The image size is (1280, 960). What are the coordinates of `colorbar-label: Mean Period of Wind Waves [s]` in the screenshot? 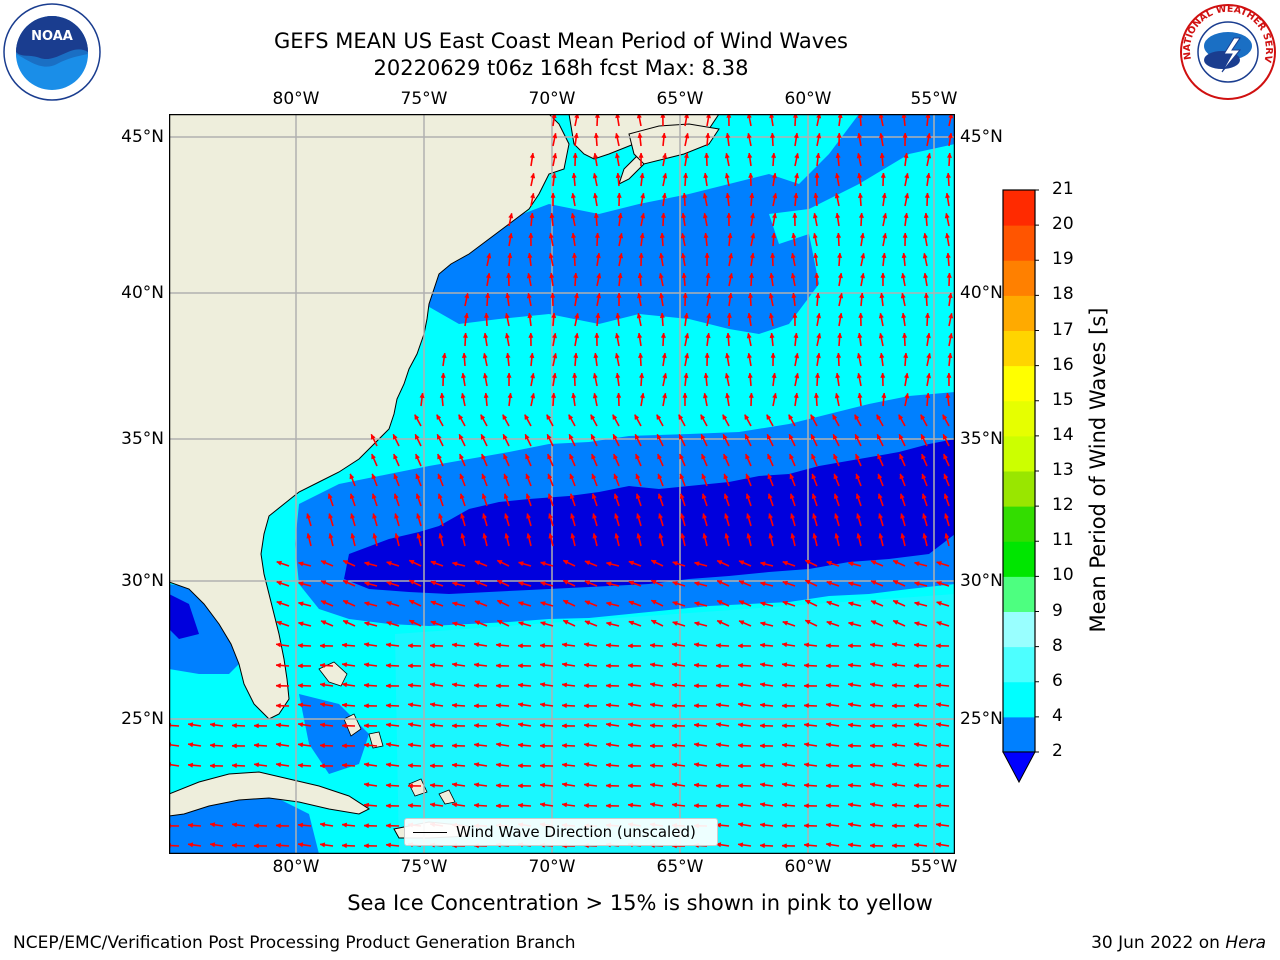 It's located at (1098, 470).